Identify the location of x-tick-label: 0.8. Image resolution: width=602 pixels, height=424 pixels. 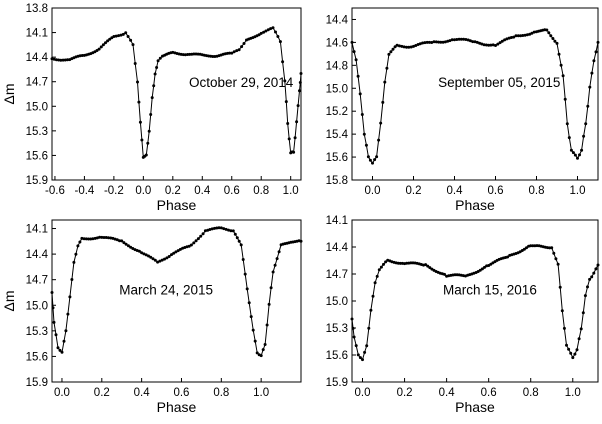
(531, 393).